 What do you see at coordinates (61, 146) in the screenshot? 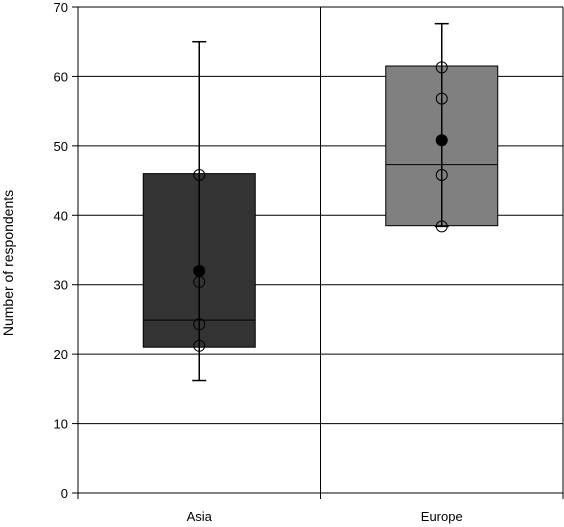
I see `y-tick-label-50: 50` at bounding box center [61, 146].